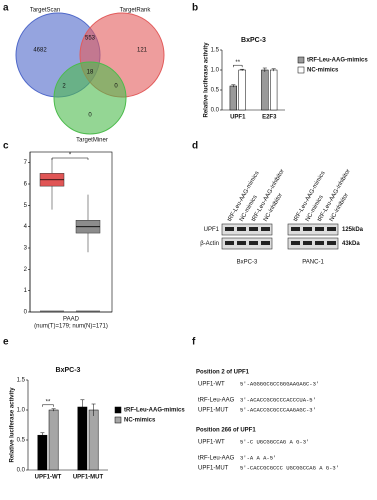 The width and height of the screenshot is (377, 500). What do you see at coordinates (274, 441) in the screenshot?
I see `sequence: 5'-C UGCGGCCAG A G-3'` at bounding box center [274, 441].